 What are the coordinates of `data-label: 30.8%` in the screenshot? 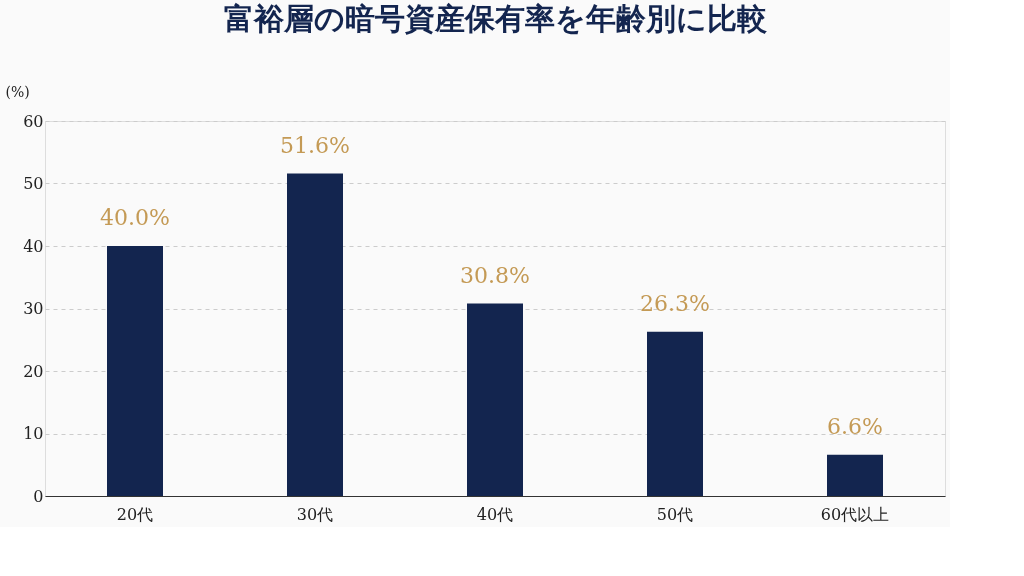 It's located at (495, 275).